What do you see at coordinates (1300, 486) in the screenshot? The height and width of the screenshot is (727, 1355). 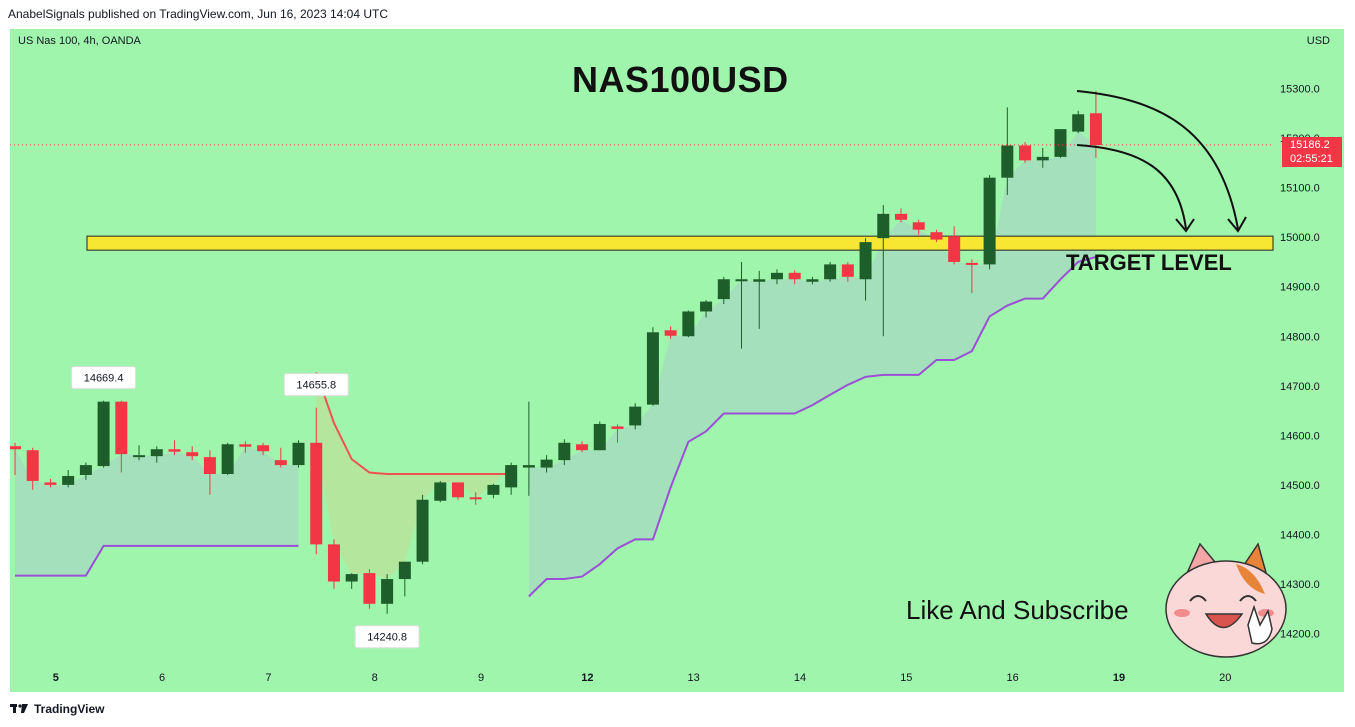 I see `y-tick-label: 14500.0` at bounding box center [1300, 486].